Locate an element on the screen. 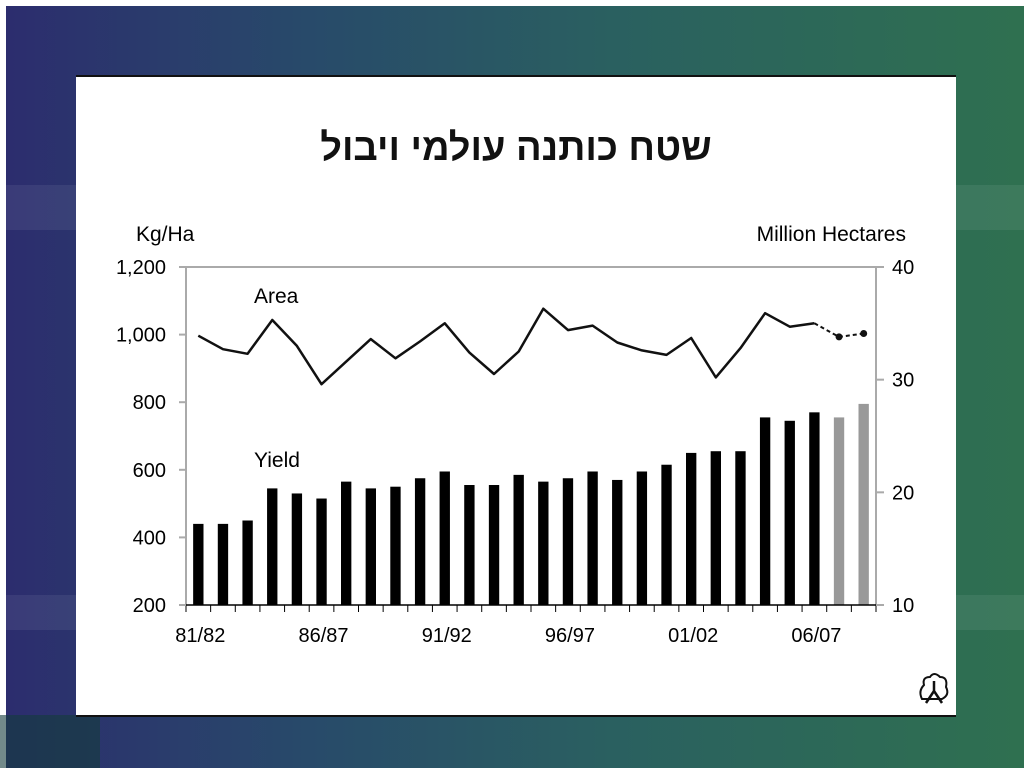  right-tick-label: 10 is located at coordinates (903, 606).